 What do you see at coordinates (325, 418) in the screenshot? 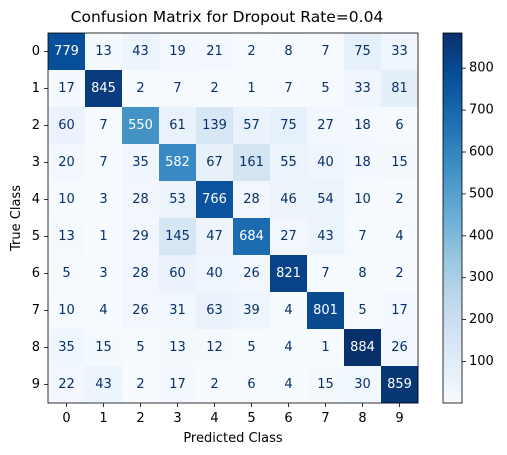
I see `x-tick-label: 7` at bounding box center [325, 418].